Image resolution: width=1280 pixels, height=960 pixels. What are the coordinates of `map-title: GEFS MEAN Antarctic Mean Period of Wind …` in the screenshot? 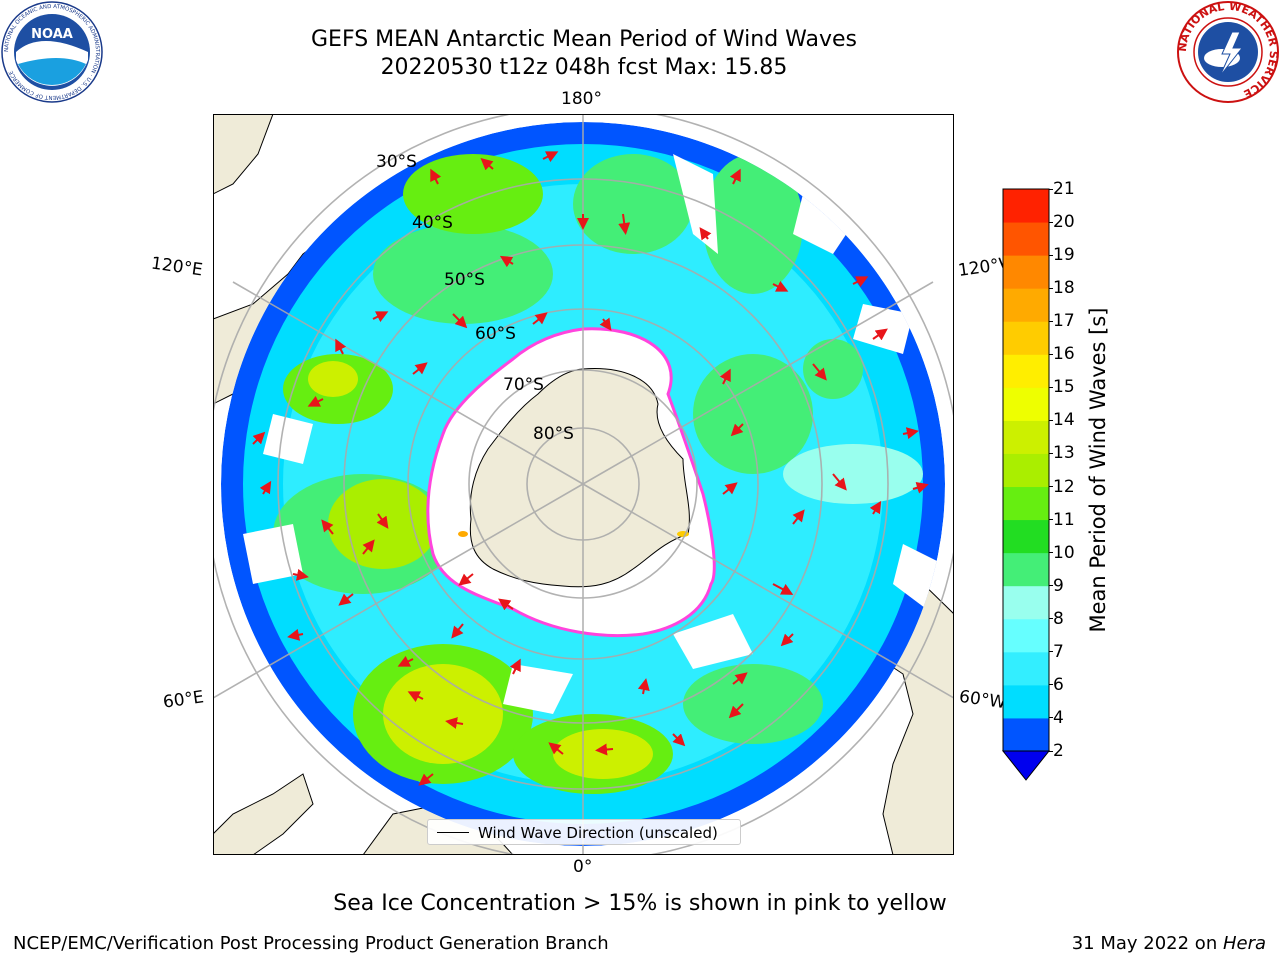 It's located at (584, 39).